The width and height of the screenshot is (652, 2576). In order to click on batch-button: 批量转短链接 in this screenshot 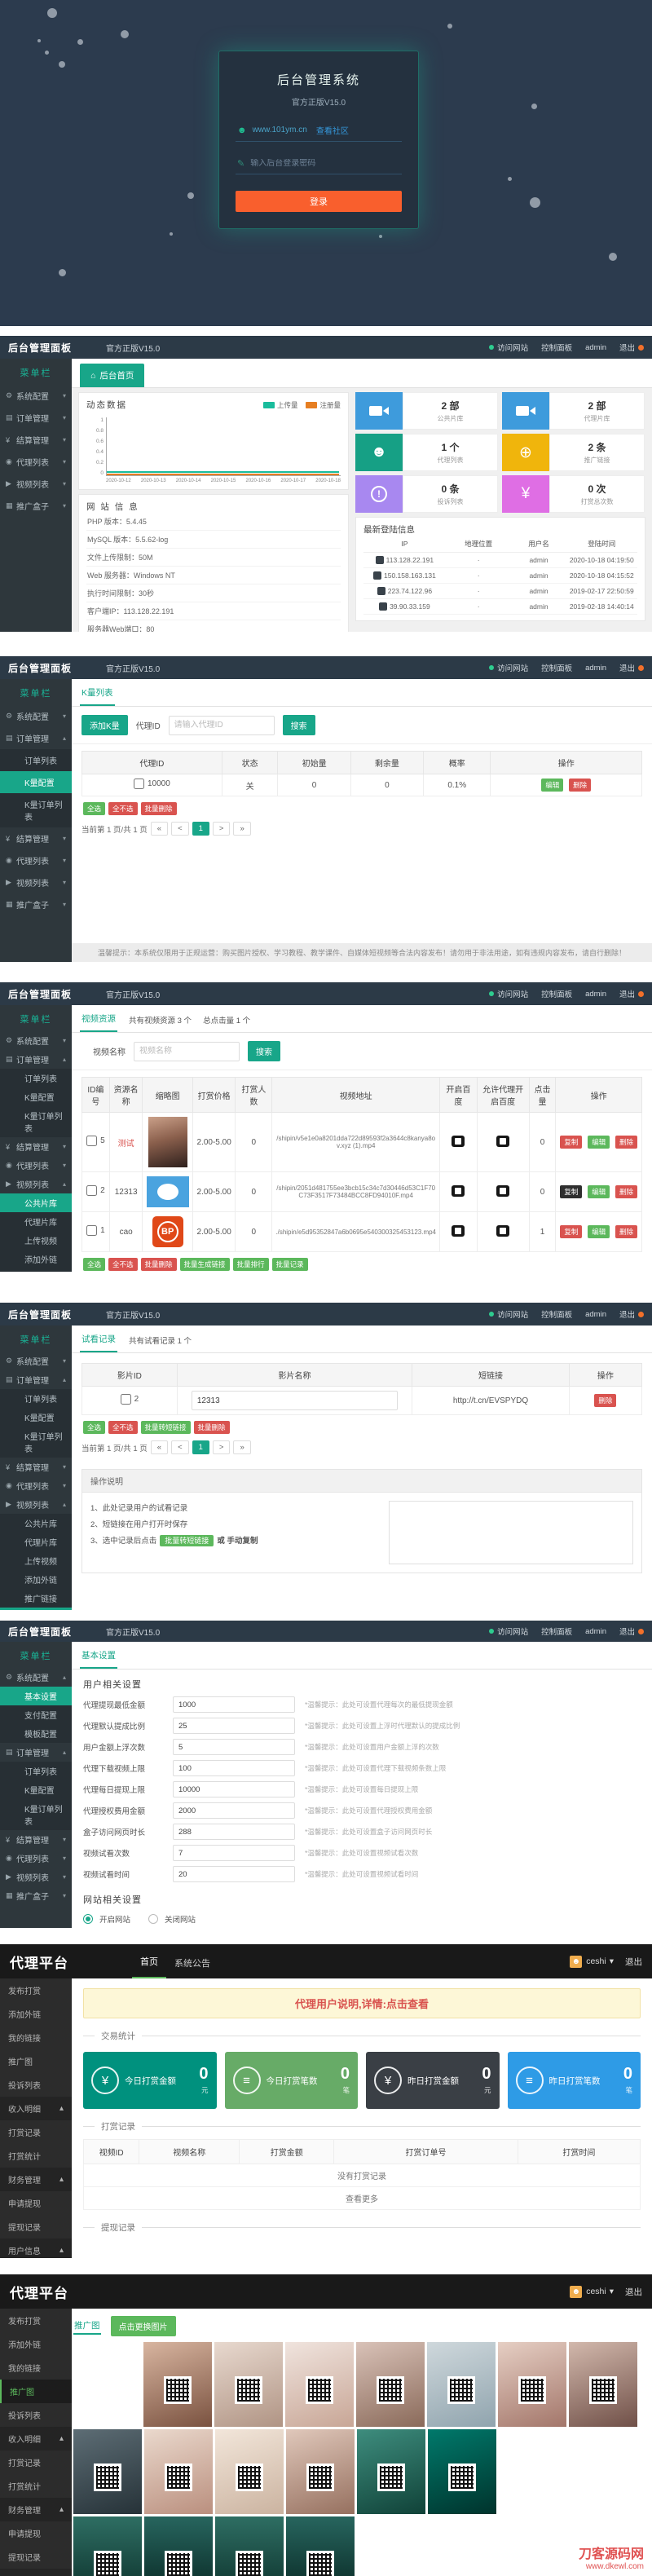, I will do `click(165, 1427)`.